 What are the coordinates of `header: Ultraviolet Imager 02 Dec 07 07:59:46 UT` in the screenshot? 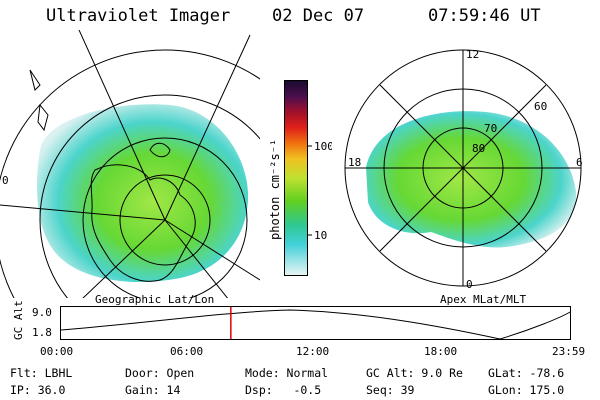 It's located at (300, 18).